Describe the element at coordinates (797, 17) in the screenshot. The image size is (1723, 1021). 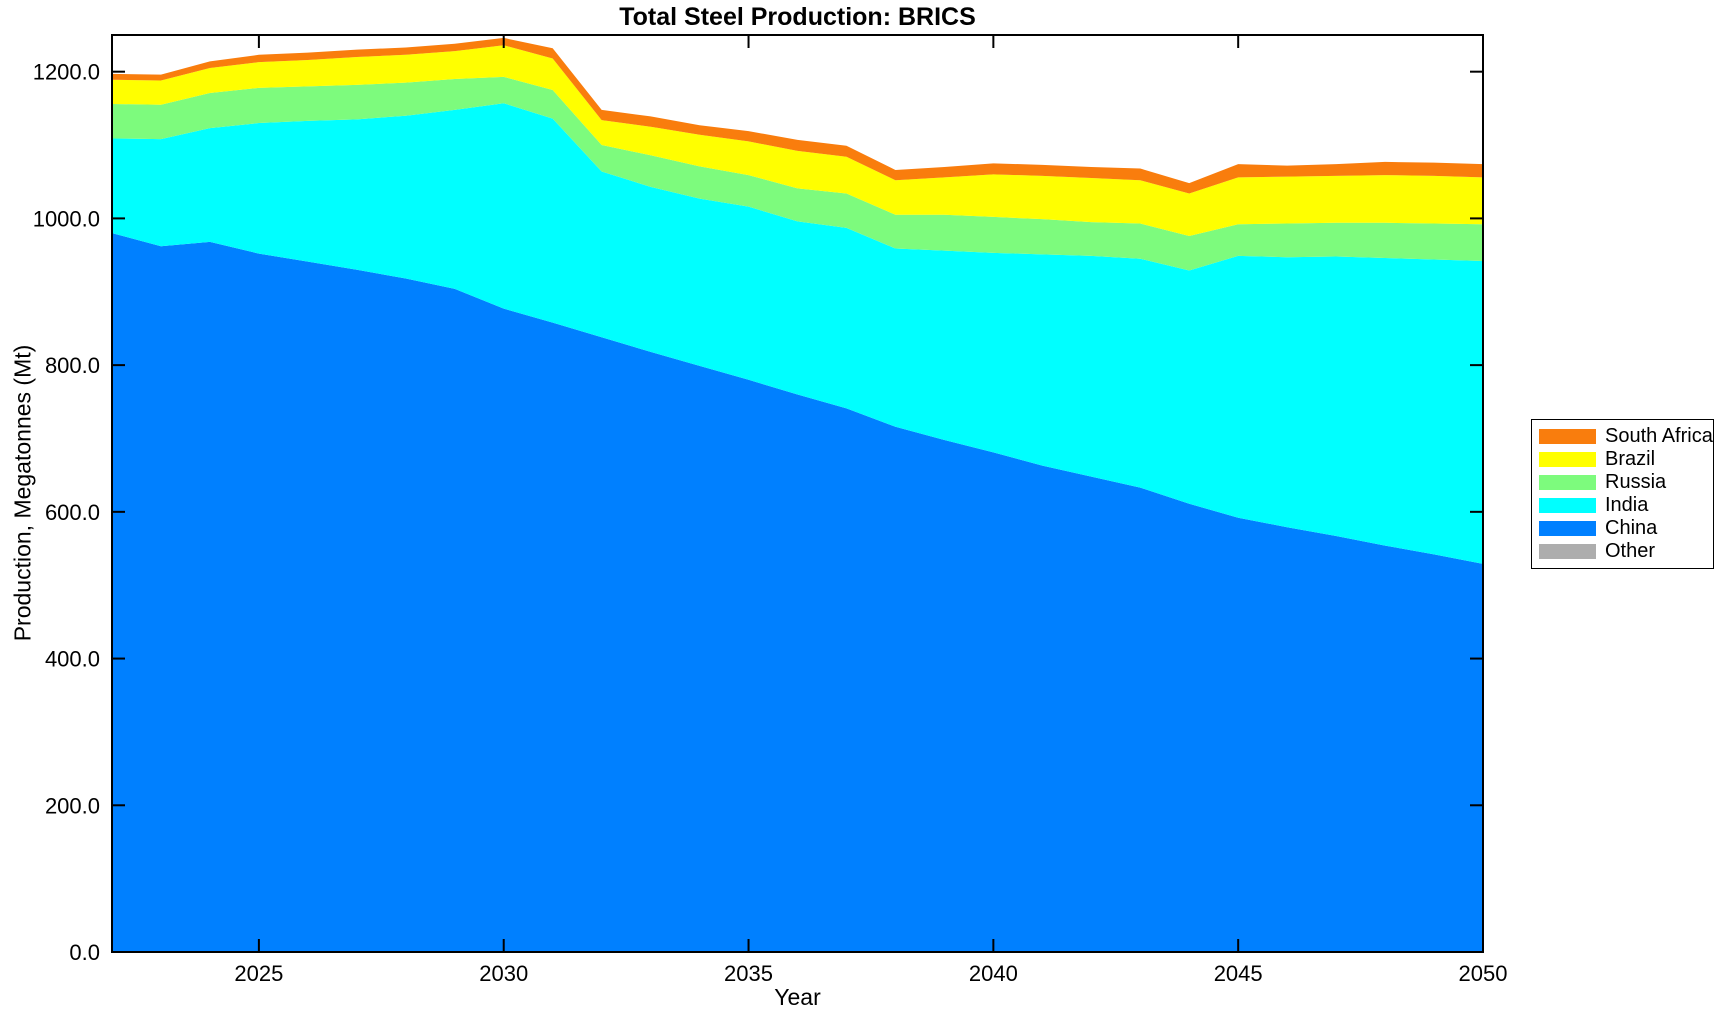
I see `chart-title: Total Steel Production: BRICS` at that location.